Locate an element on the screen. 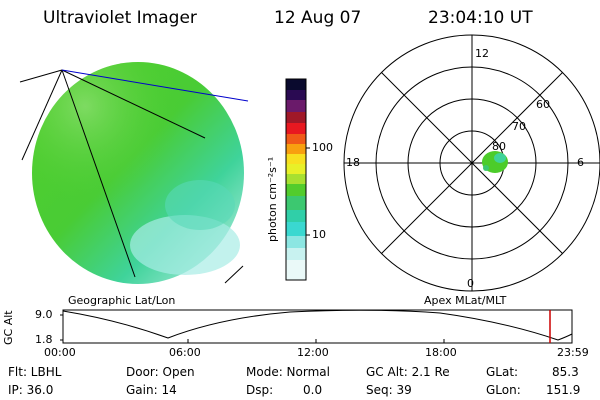  timeline-xtick-2359: 23:59 is located at coordinates (573, 352).